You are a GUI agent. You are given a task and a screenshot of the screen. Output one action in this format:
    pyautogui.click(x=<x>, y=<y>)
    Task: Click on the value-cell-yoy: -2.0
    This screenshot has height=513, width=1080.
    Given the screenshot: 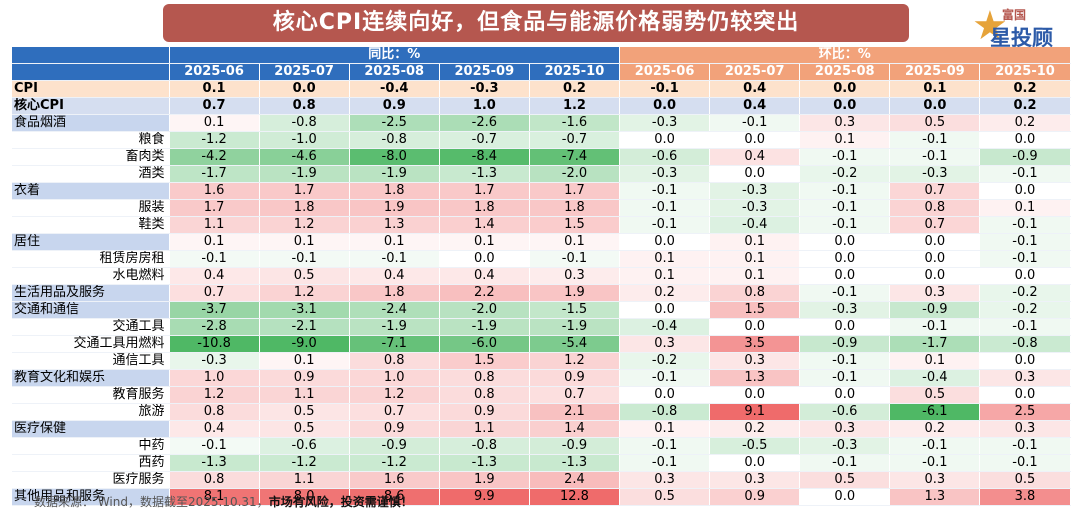 What is the action you would take?
    pyautogui.click(x=575, y=174)
    